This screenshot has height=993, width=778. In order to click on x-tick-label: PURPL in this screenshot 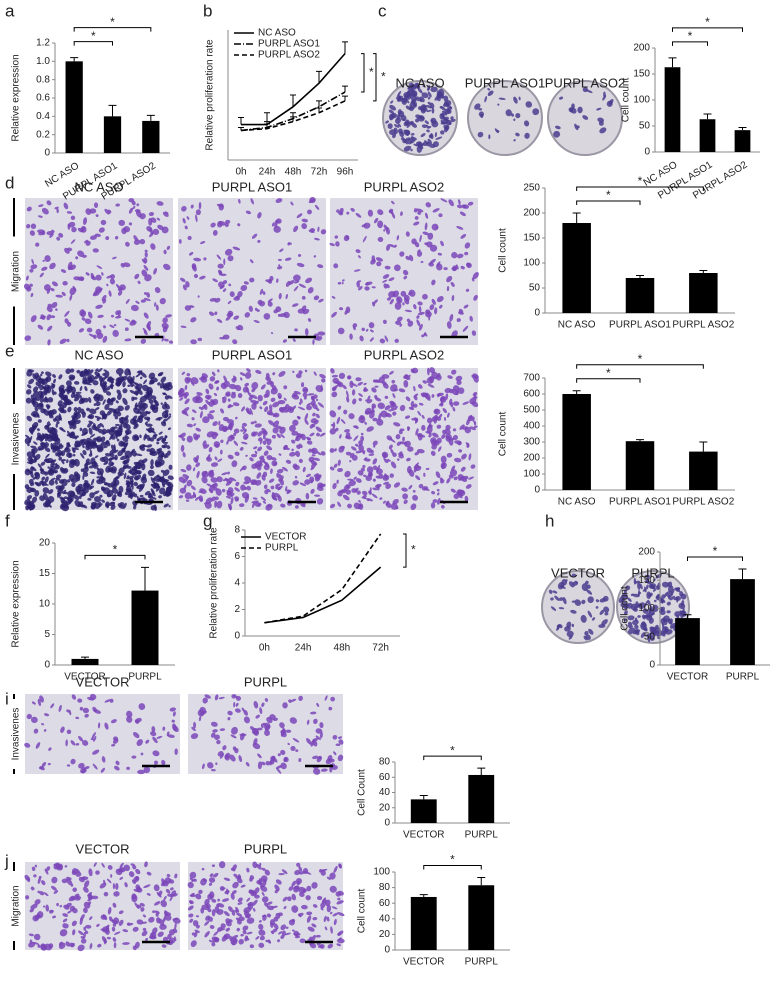, I will do `click(482, 835)`.